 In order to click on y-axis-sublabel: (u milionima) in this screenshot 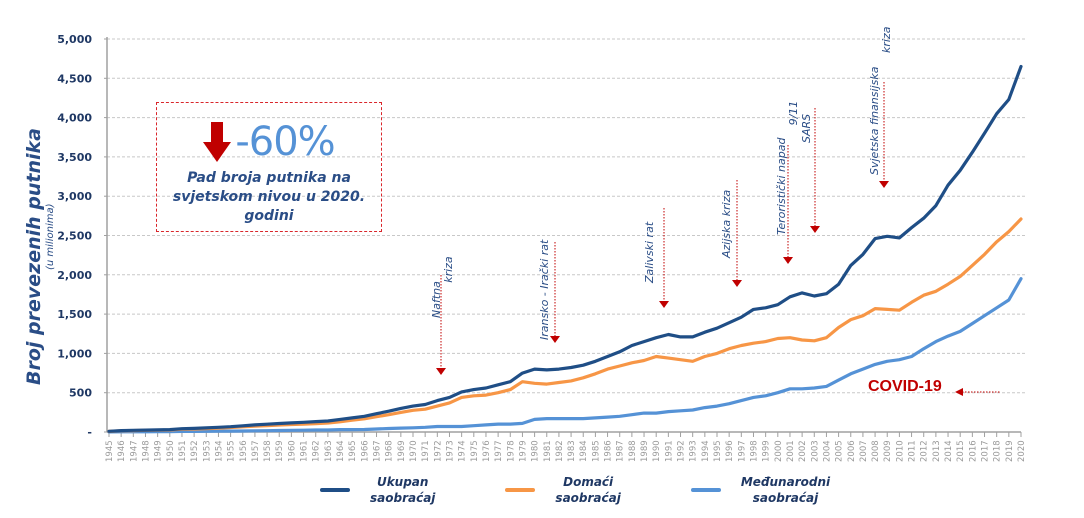, I will do `click(50, 237)`.